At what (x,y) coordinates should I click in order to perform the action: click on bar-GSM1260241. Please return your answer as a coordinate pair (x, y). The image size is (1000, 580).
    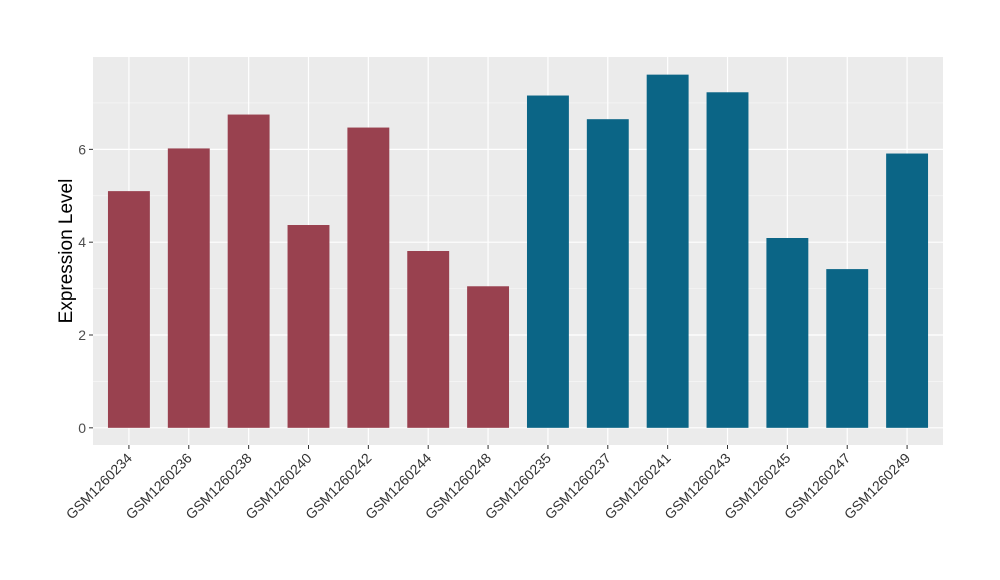
    Looking at the image, I should click on (667, 251).